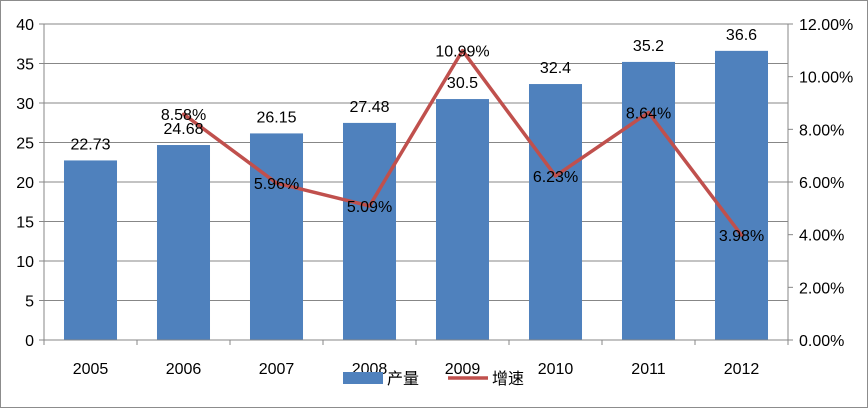 The image size is (868, 408). What do you see at coordinates (821, 288) in the screenshot?
I see `y-right-tick-label: 2.00%` at bounding box center [821, 288].